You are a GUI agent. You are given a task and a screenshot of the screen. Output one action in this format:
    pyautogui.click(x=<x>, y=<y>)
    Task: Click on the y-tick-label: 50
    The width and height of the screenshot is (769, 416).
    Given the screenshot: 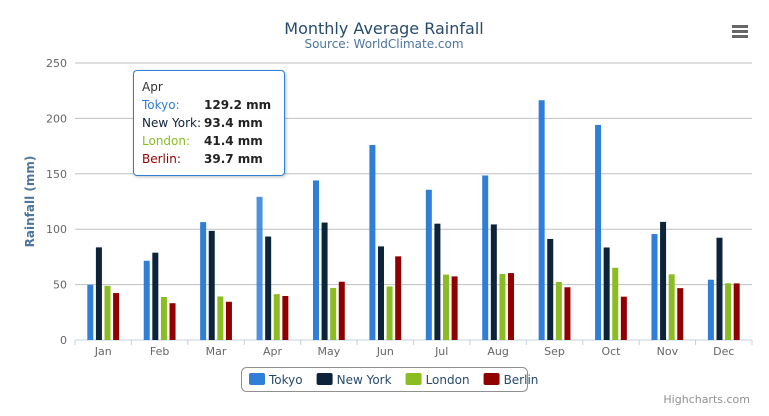 What is the action you would take?
    pyautogui.click(x=60, y=285)
    